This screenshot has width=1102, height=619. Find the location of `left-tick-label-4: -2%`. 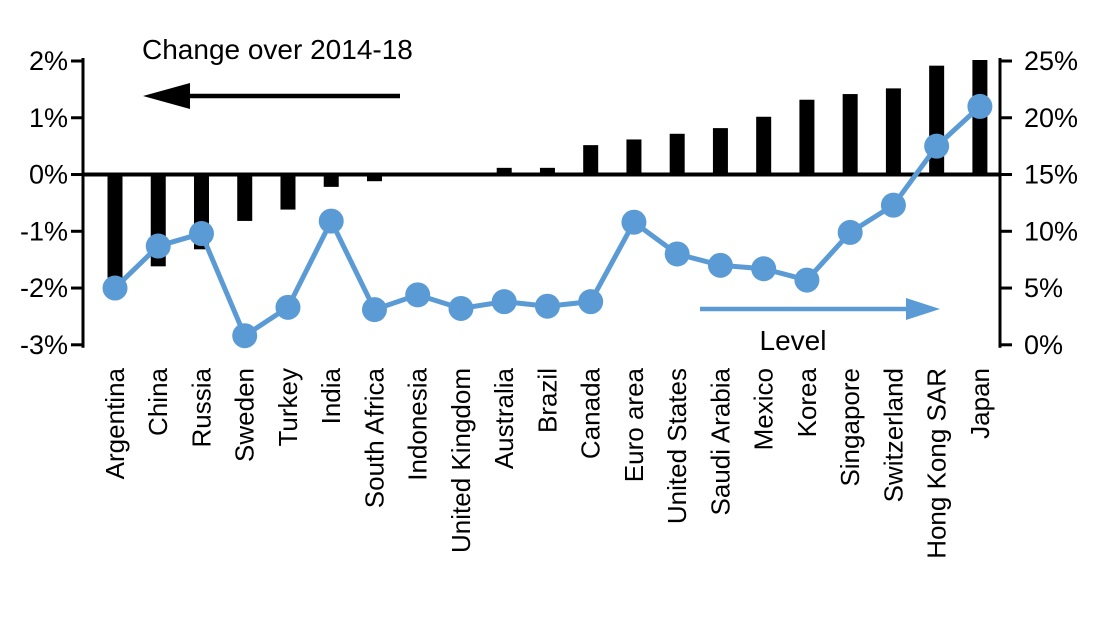

left-tick-label-4: -2% is located at coordinates (44, 288).